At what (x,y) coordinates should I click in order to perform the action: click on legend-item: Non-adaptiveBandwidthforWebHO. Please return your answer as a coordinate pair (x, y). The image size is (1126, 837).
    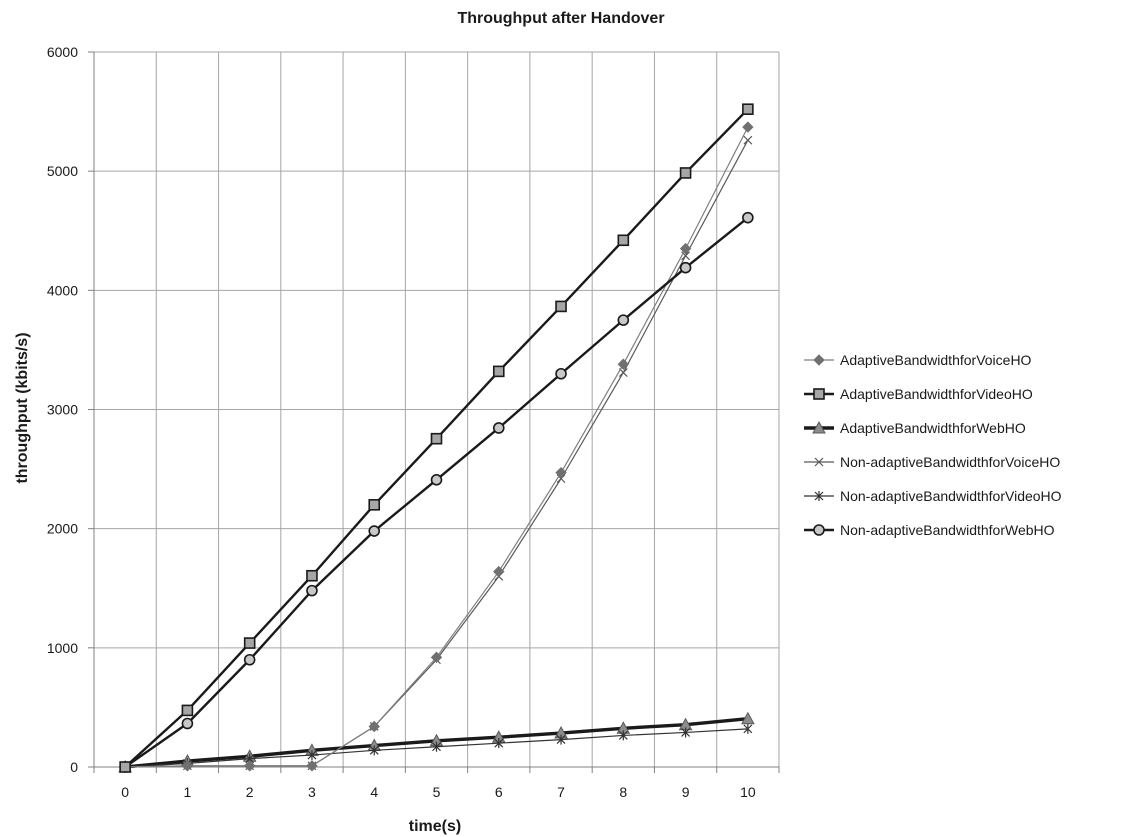
    Looking at the image, I should click on (929, 530).